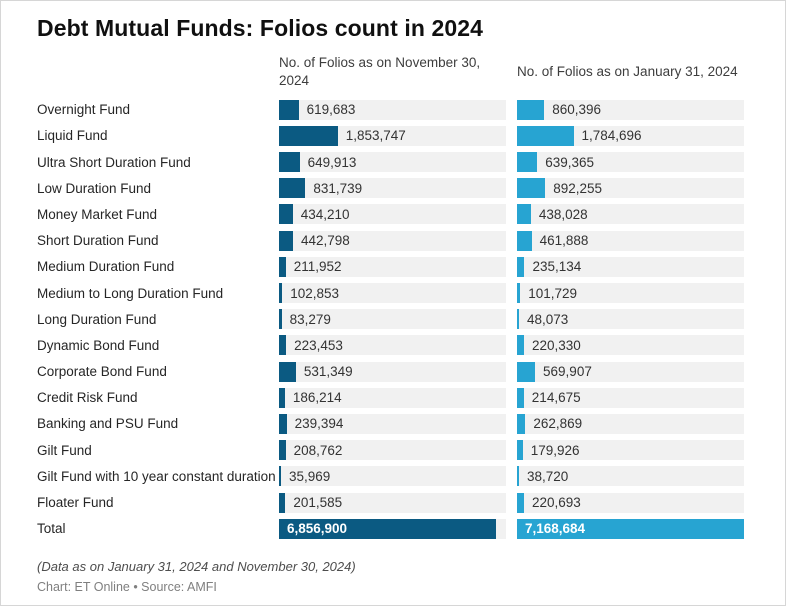 The width and height of the screenshot is (786, 606). I want to click on bar-track-november: 35,969, so click(392, 476).